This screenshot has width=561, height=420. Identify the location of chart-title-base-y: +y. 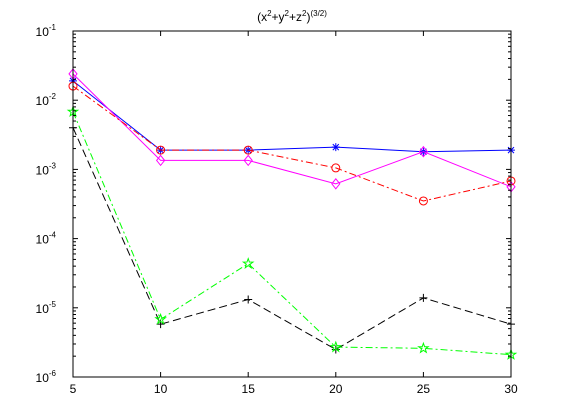
(278, 17).